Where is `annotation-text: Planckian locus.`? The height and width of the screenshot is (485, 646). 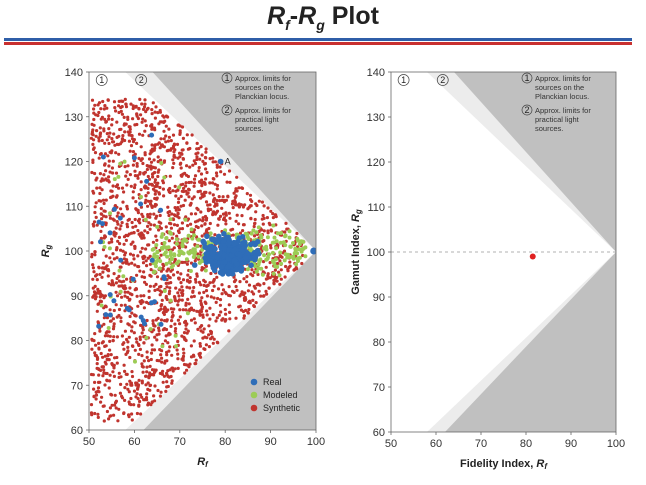 annotation-text: Planckian locus. is located at coordinates (562, 96).